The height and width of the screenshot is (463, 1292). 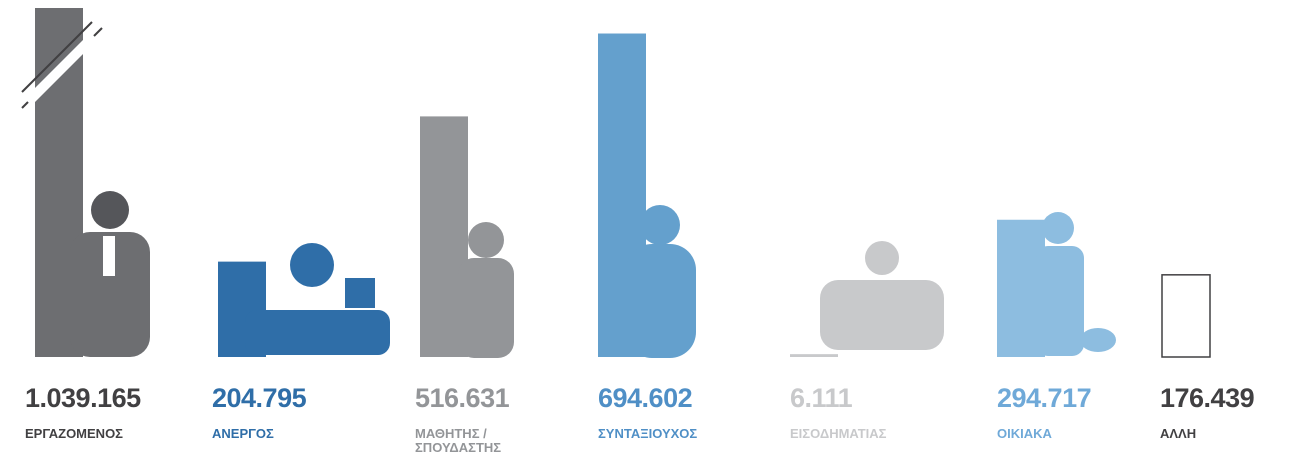 I want to click on category-label: ΟΙΚΙΑΚΑ, so click(x=1024, y=433).